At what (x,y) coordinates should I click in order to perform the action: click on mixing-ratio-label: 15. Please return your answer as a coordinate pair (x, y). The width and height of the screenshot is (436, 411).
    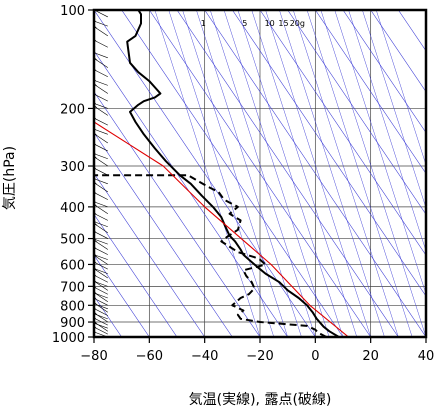
    Looking at the image, I should click on (283, 23).